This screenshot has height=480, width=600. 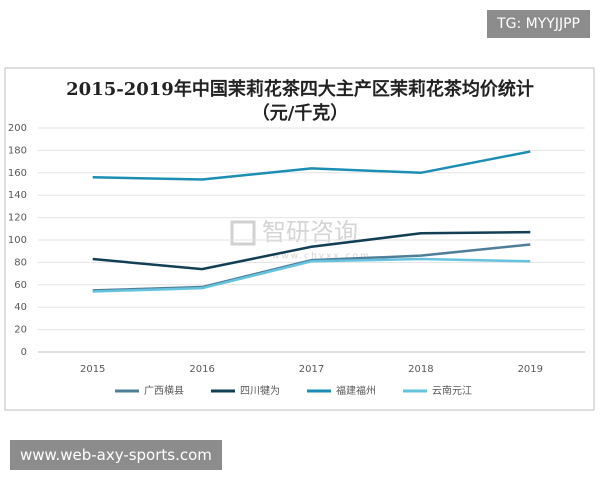 What do you see at coordinates (20, 285) in the screenshot?
I see `y-tick-label: 60` at bounding box center [20, 285].